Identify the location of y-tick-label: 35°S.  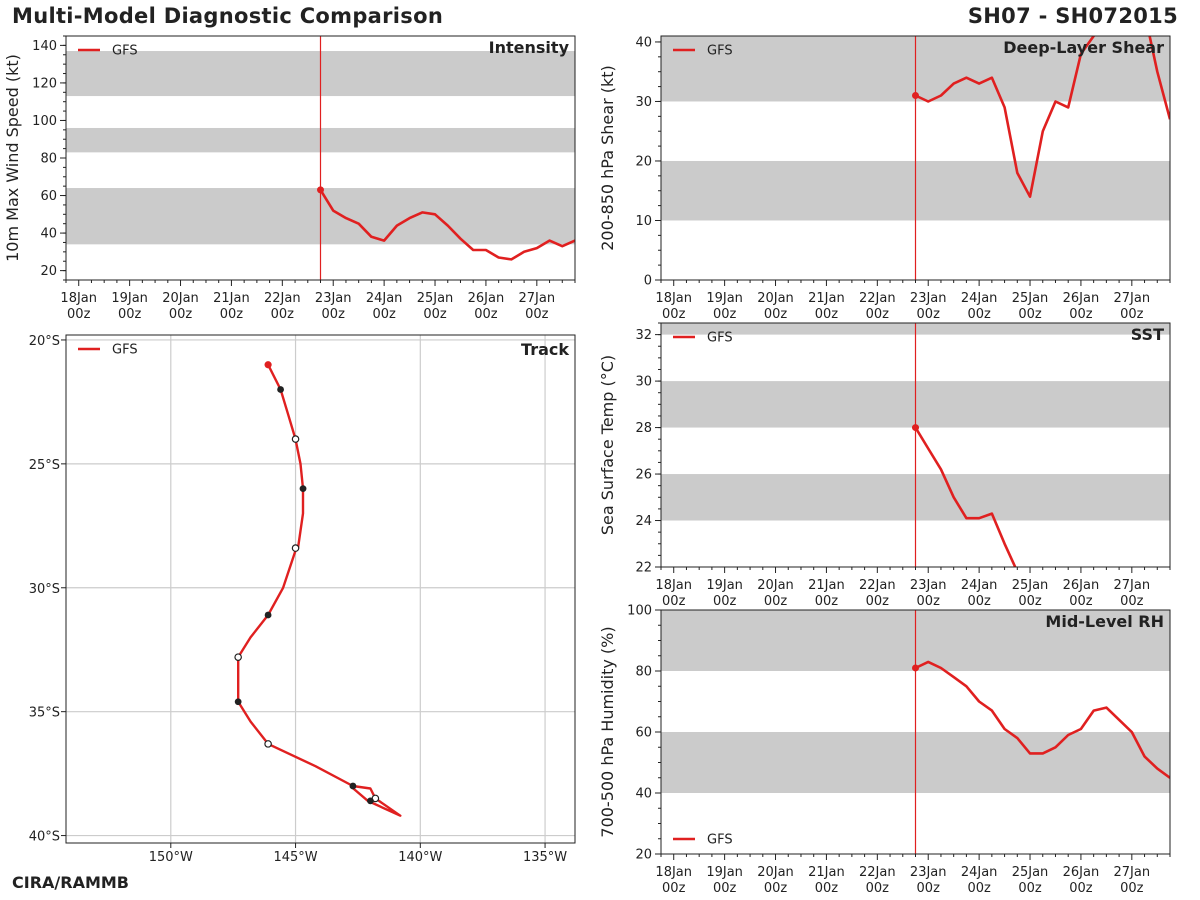
(44, 713).